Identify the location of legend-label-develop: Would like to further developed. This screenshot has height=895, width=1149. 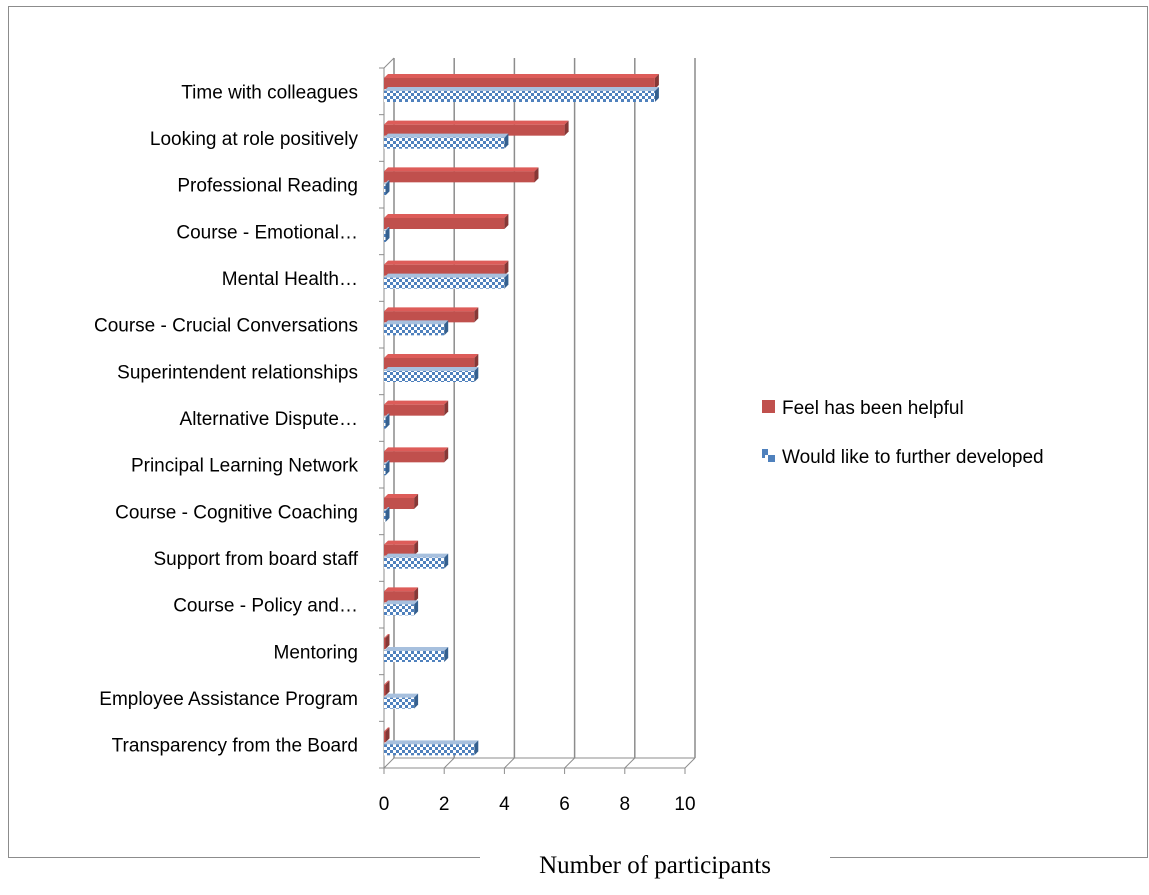
(913, 457).